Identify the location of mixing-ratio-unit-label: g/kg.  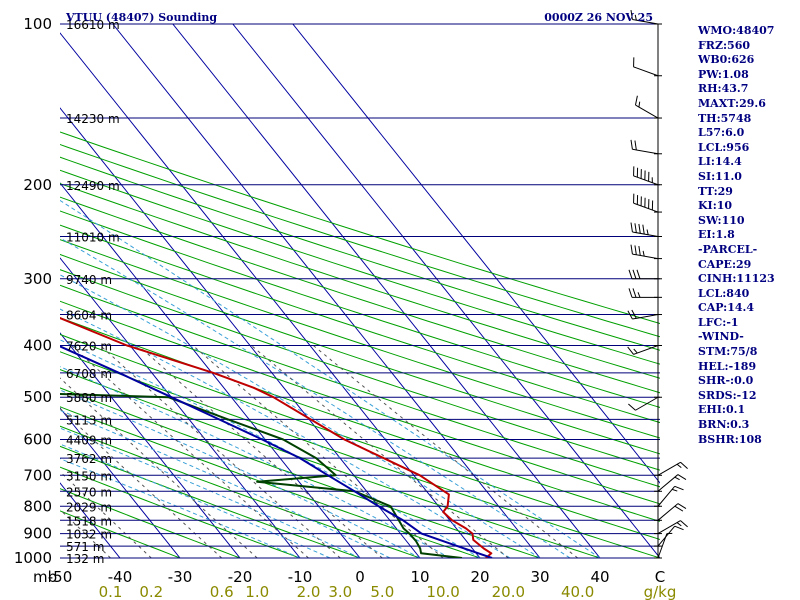
(660, 591).